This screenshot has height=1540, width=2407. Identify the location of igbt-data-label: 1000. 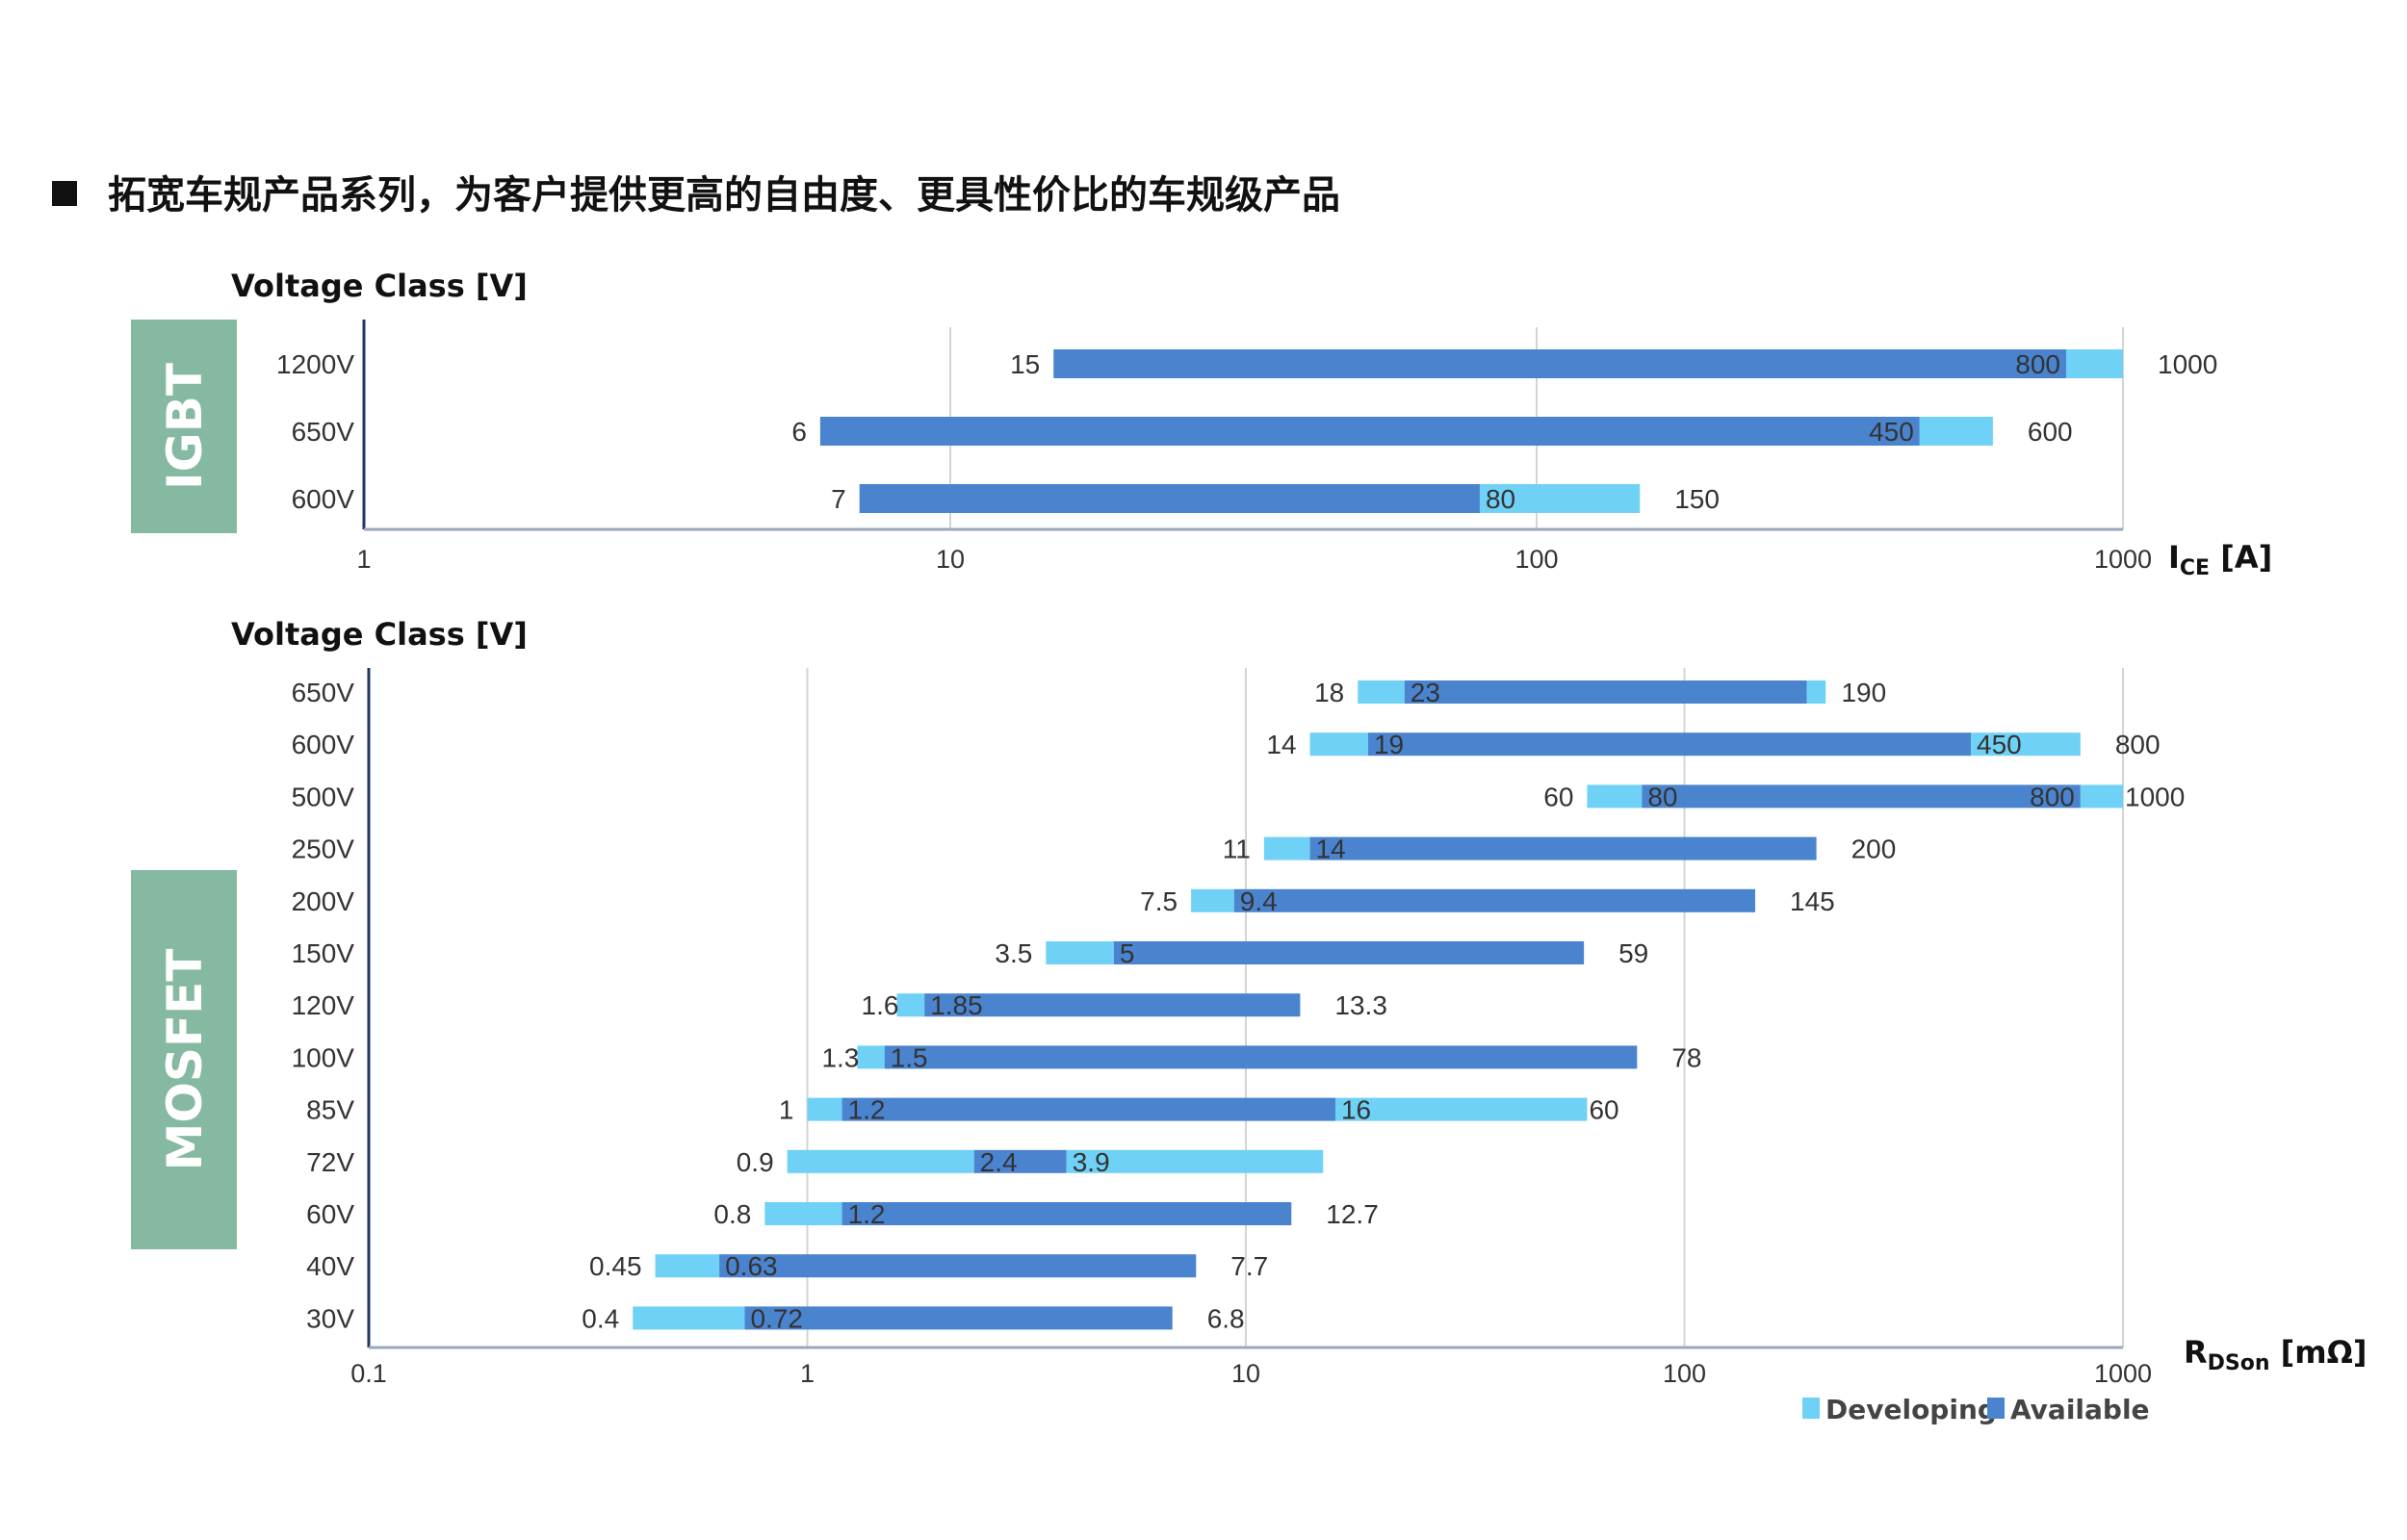
(2187, 364).